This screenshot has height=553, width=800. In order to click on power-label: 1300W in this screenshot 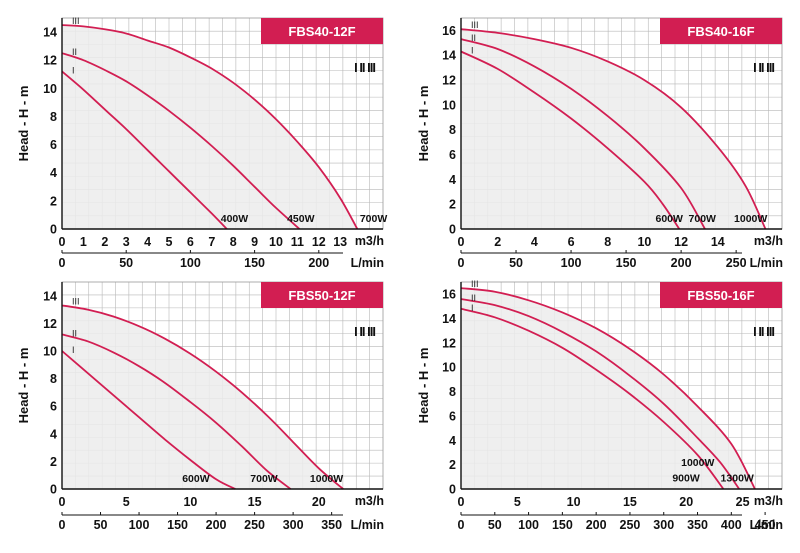, I will do `click(737, 479)`.